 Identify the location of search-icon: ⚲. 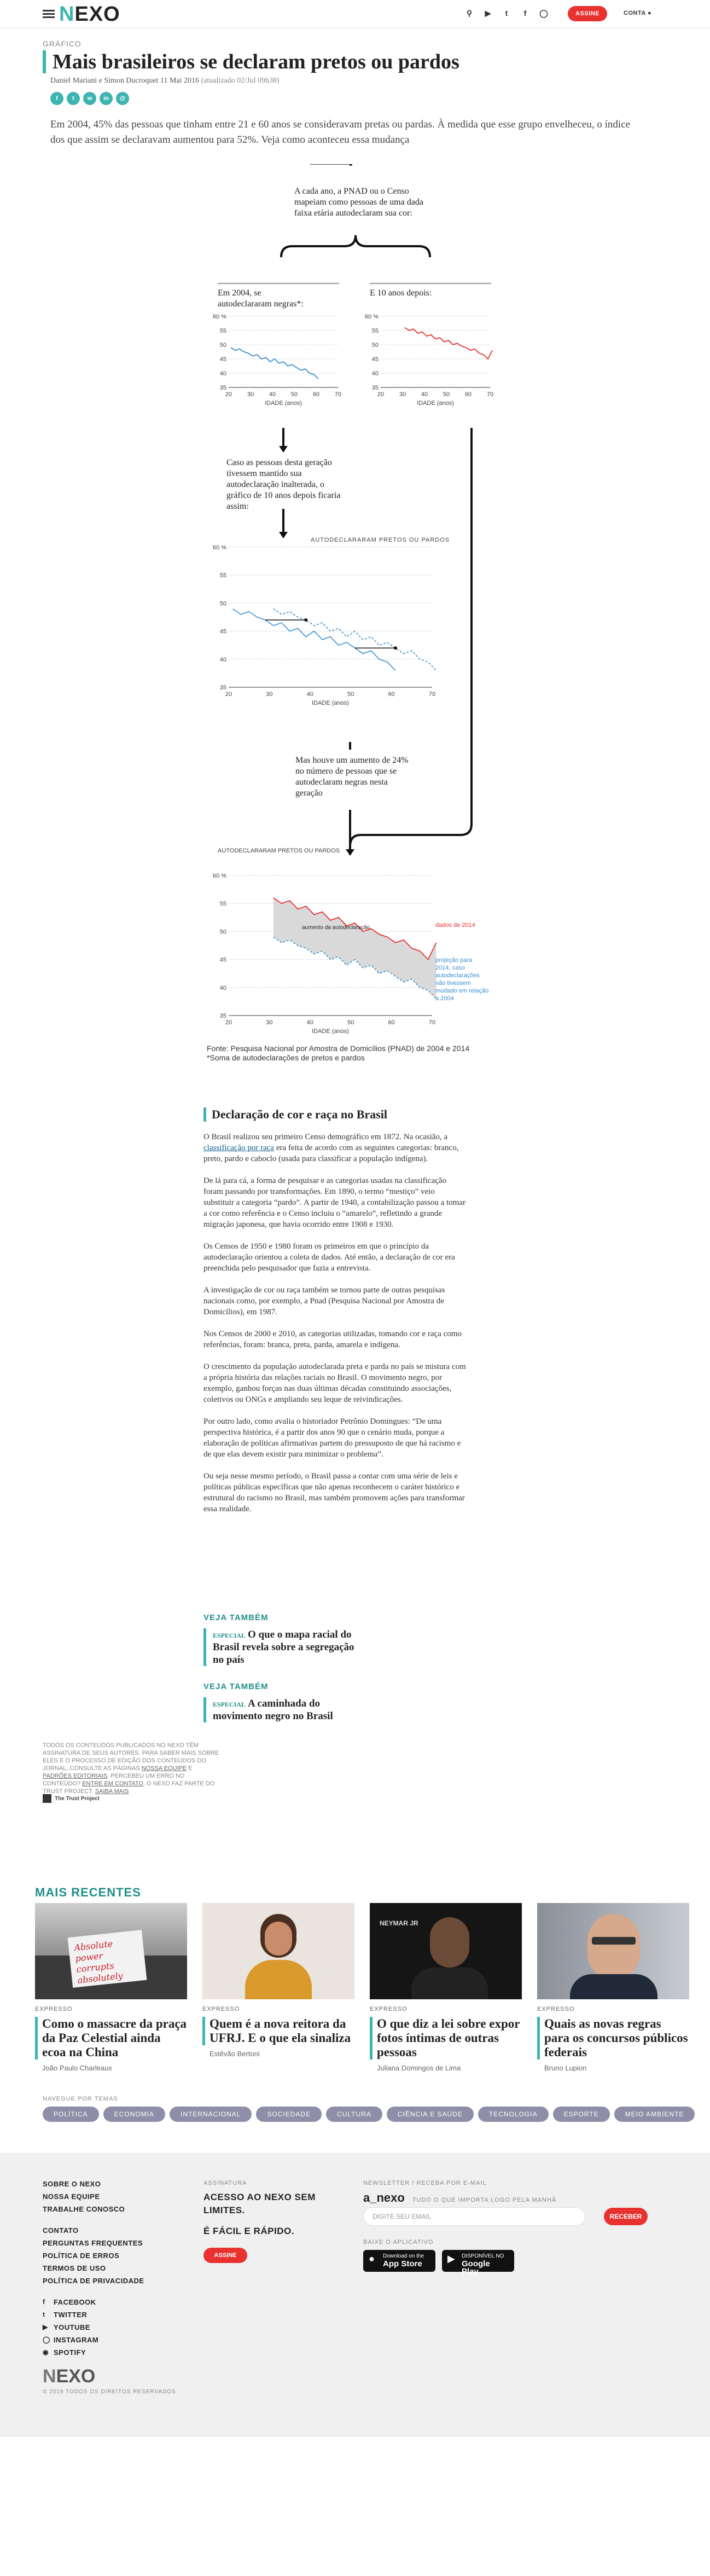
(469, 13).